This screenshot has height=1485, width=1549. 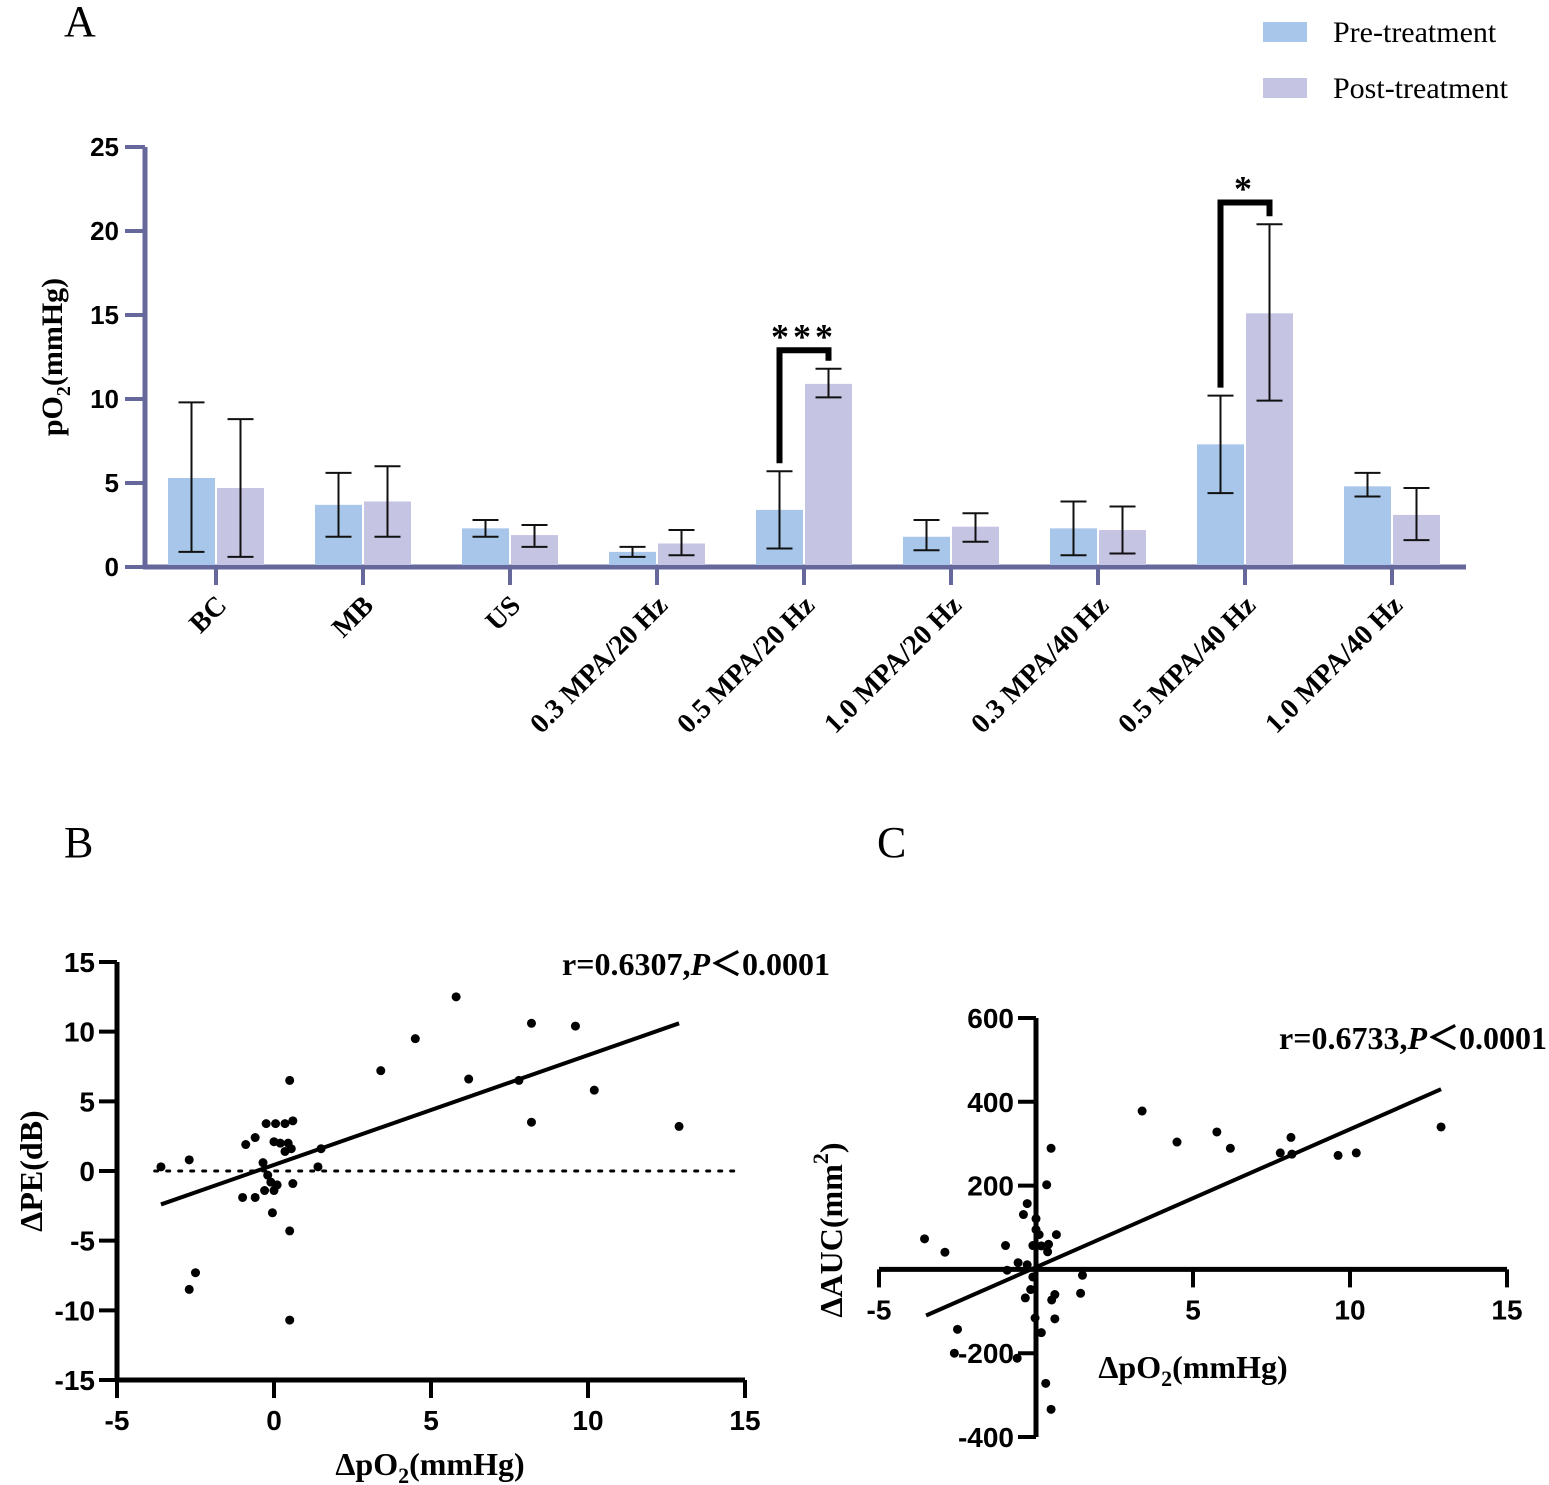 I want to click on panel-label-a: A, so click(x=80, y=23).